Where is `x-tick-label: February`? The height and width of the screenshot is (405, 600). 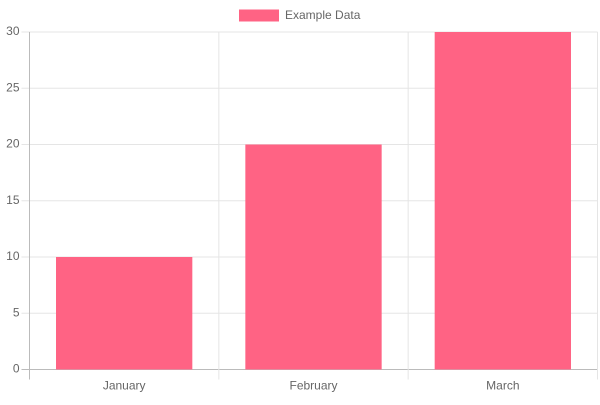 x-tick-label: February is located at coordinates (313, 386).